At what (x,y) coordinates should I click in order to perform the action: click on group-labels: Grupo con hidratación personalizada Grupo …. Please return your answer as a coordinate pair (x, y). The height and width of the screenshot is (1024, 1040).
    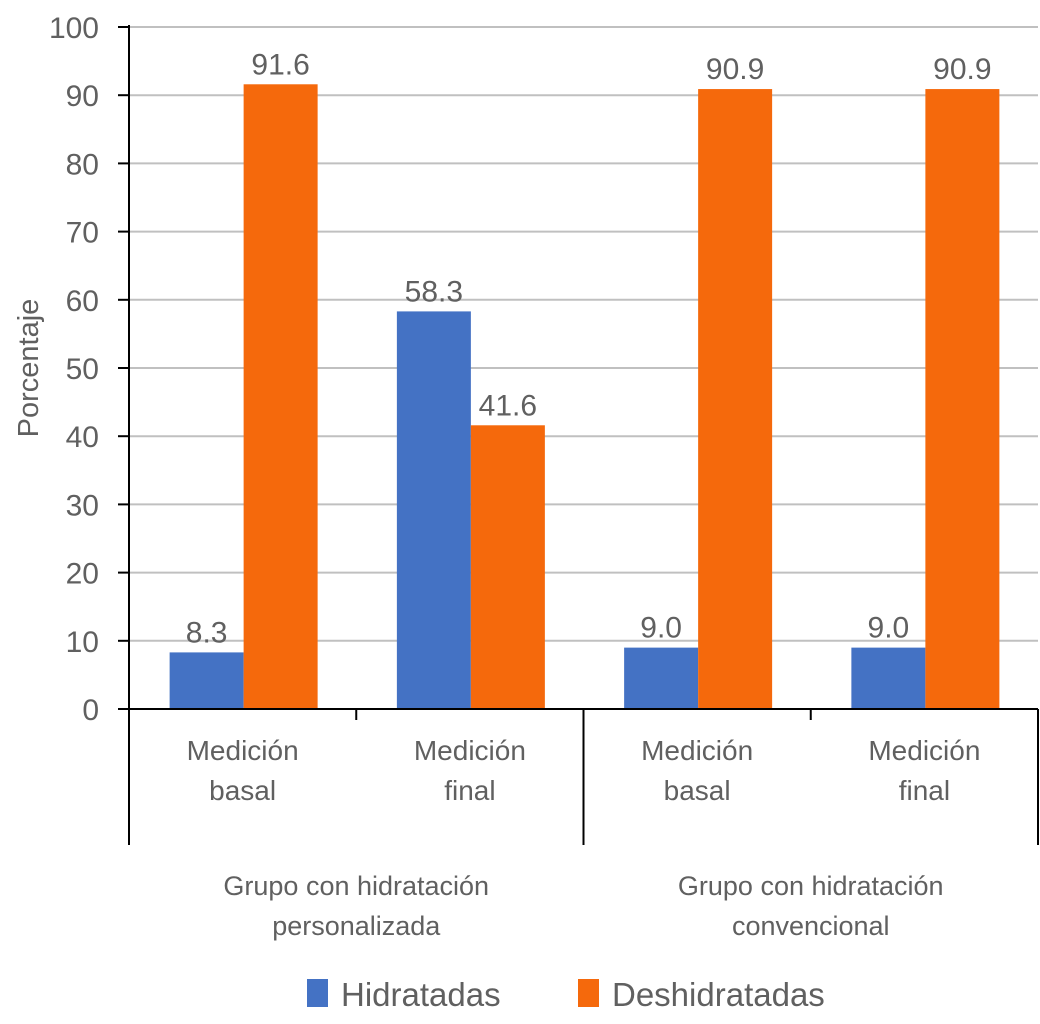
    Looking at the image, I should click on (583, 906).